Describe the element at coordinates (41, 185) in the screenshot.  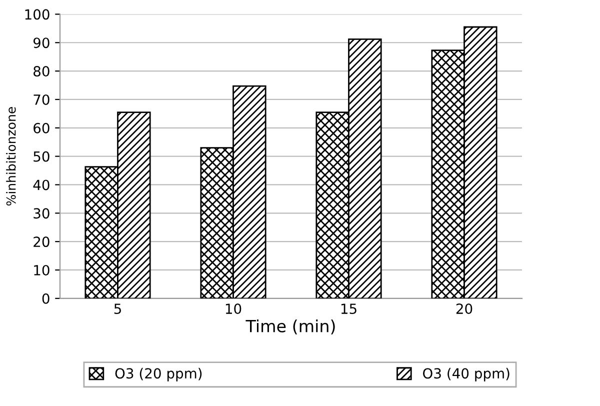
I see `y-tick-label: 40` at that location.